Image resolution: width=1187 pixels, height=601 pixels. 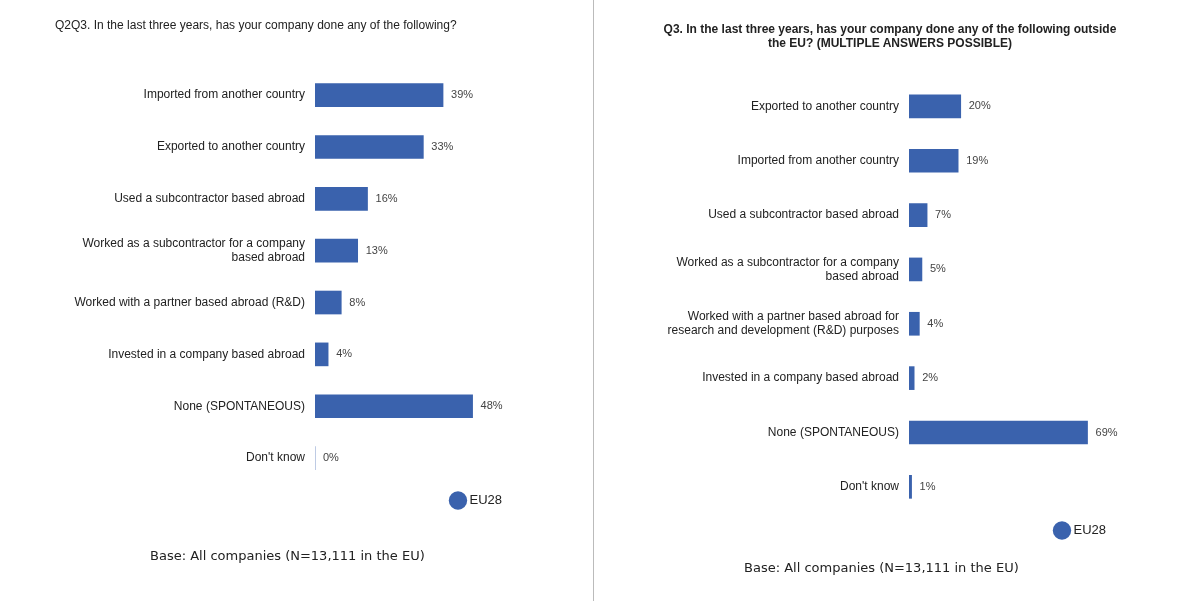 What do you see at coordinates (783, 323) in the screenshot?
I see `y-tick-label: Worked with a partner based abroad for research and development (R&D) purposes` at bounding box center [783, 323].